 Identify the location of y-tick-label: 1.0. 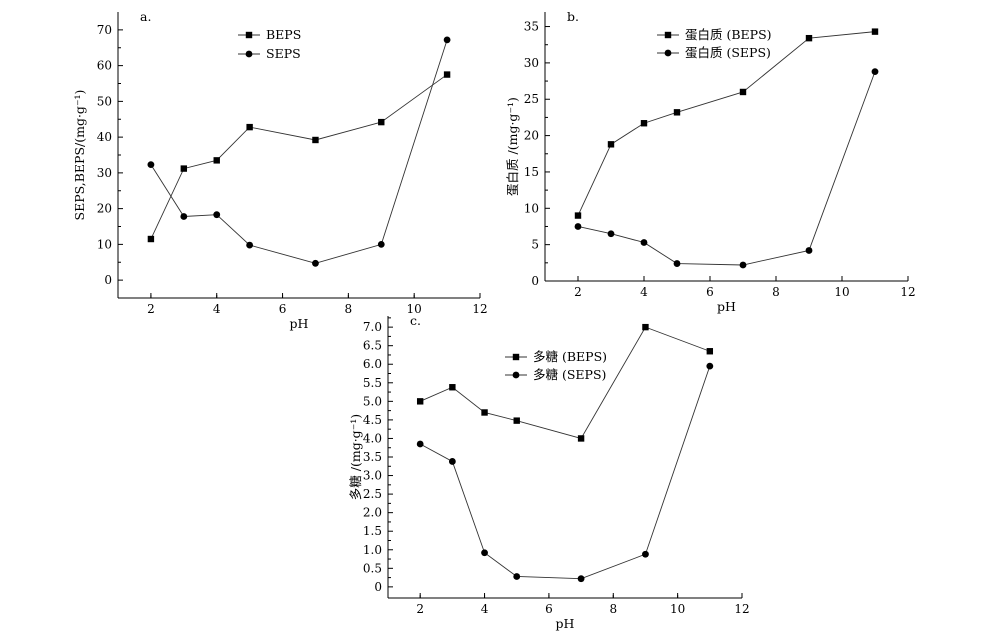
(372, 550).